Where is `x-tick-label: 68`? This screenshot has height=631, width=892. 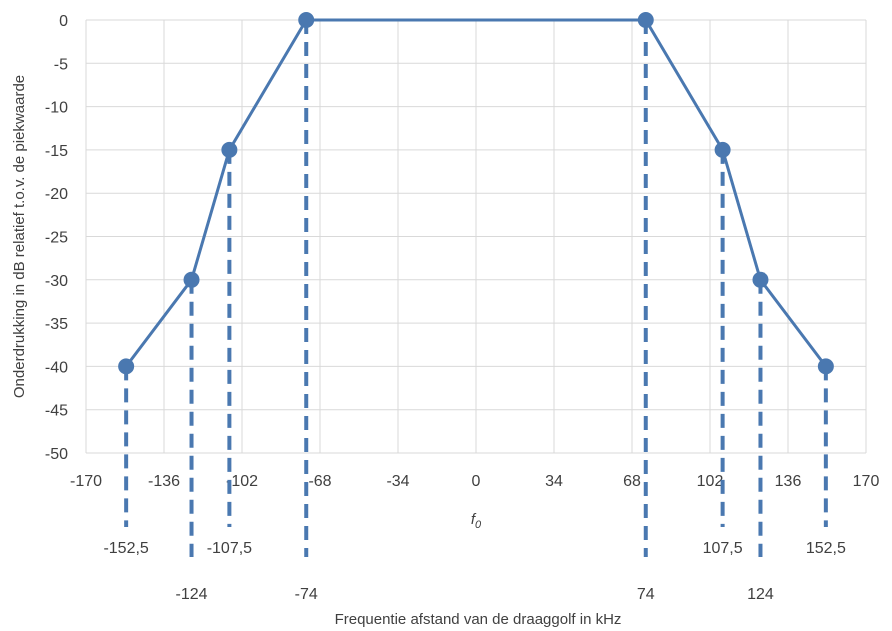
x-tick-label: 68 is located at coordinates (632, 481).